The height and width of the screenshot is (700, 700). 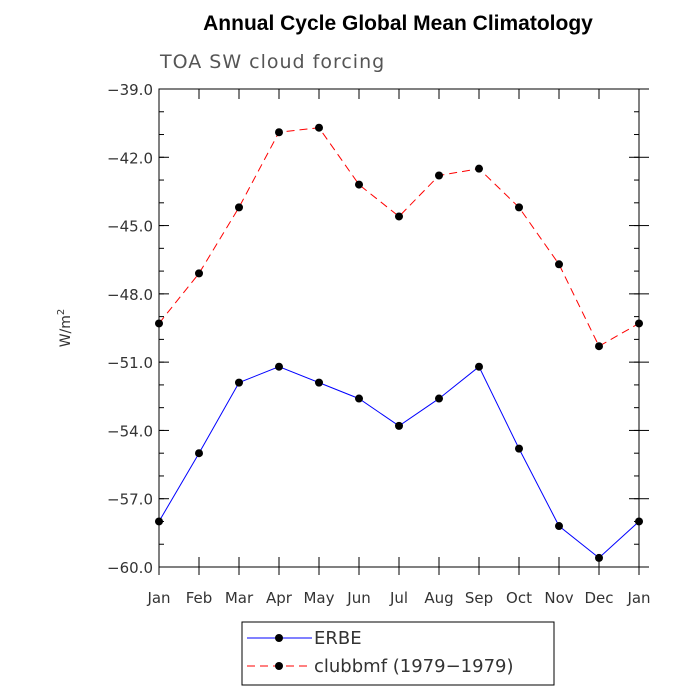 I want to click on chart-subtitle: TOA SW cloud forcing, so click(x=272, y=62).